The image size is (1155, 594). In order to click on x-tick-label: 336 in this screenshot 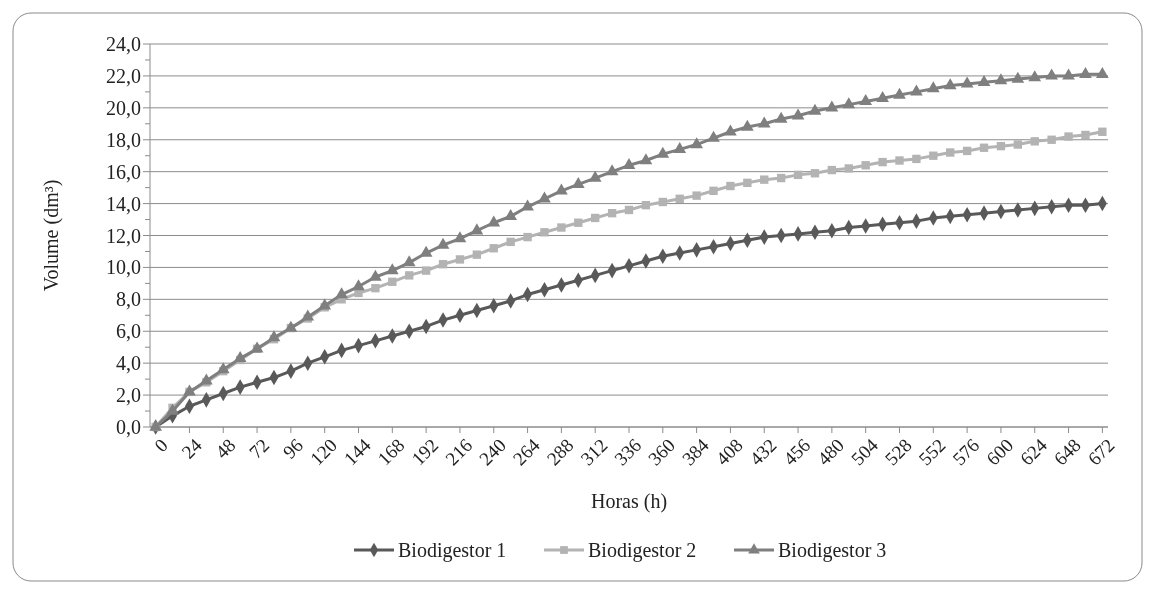, I will do `click(628, 452)`.